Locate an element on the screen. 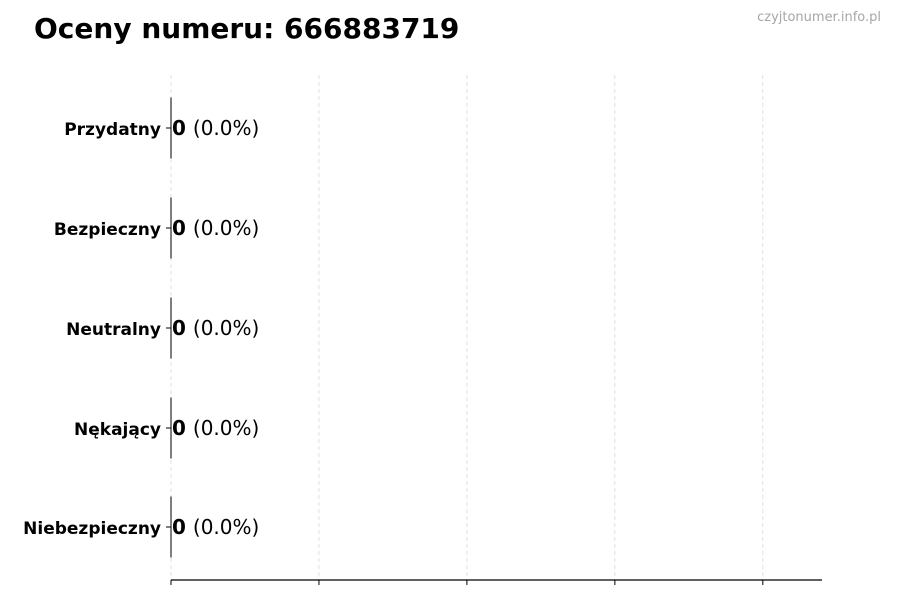 The width and height of the screenshot is (900, 600). category-label: Nękający is located at coordinates (117, 430).